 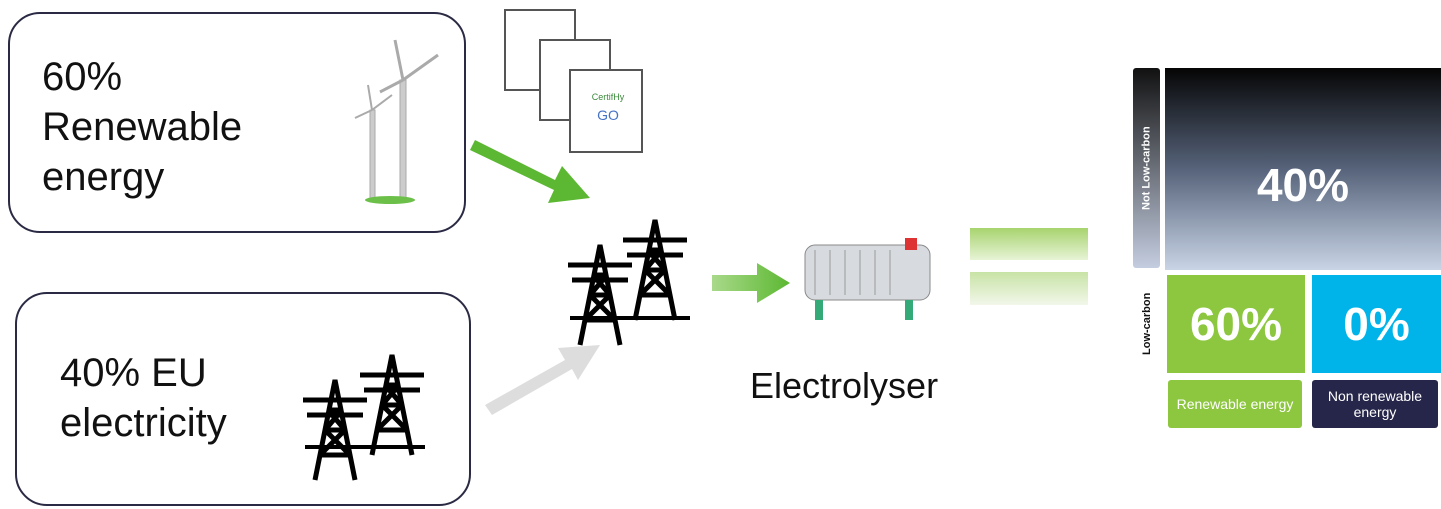 What do you see at coordinates (1147, 324) in the screenshot?
I see `row-label: Low-carbon` at bounding box center [1147, 324].